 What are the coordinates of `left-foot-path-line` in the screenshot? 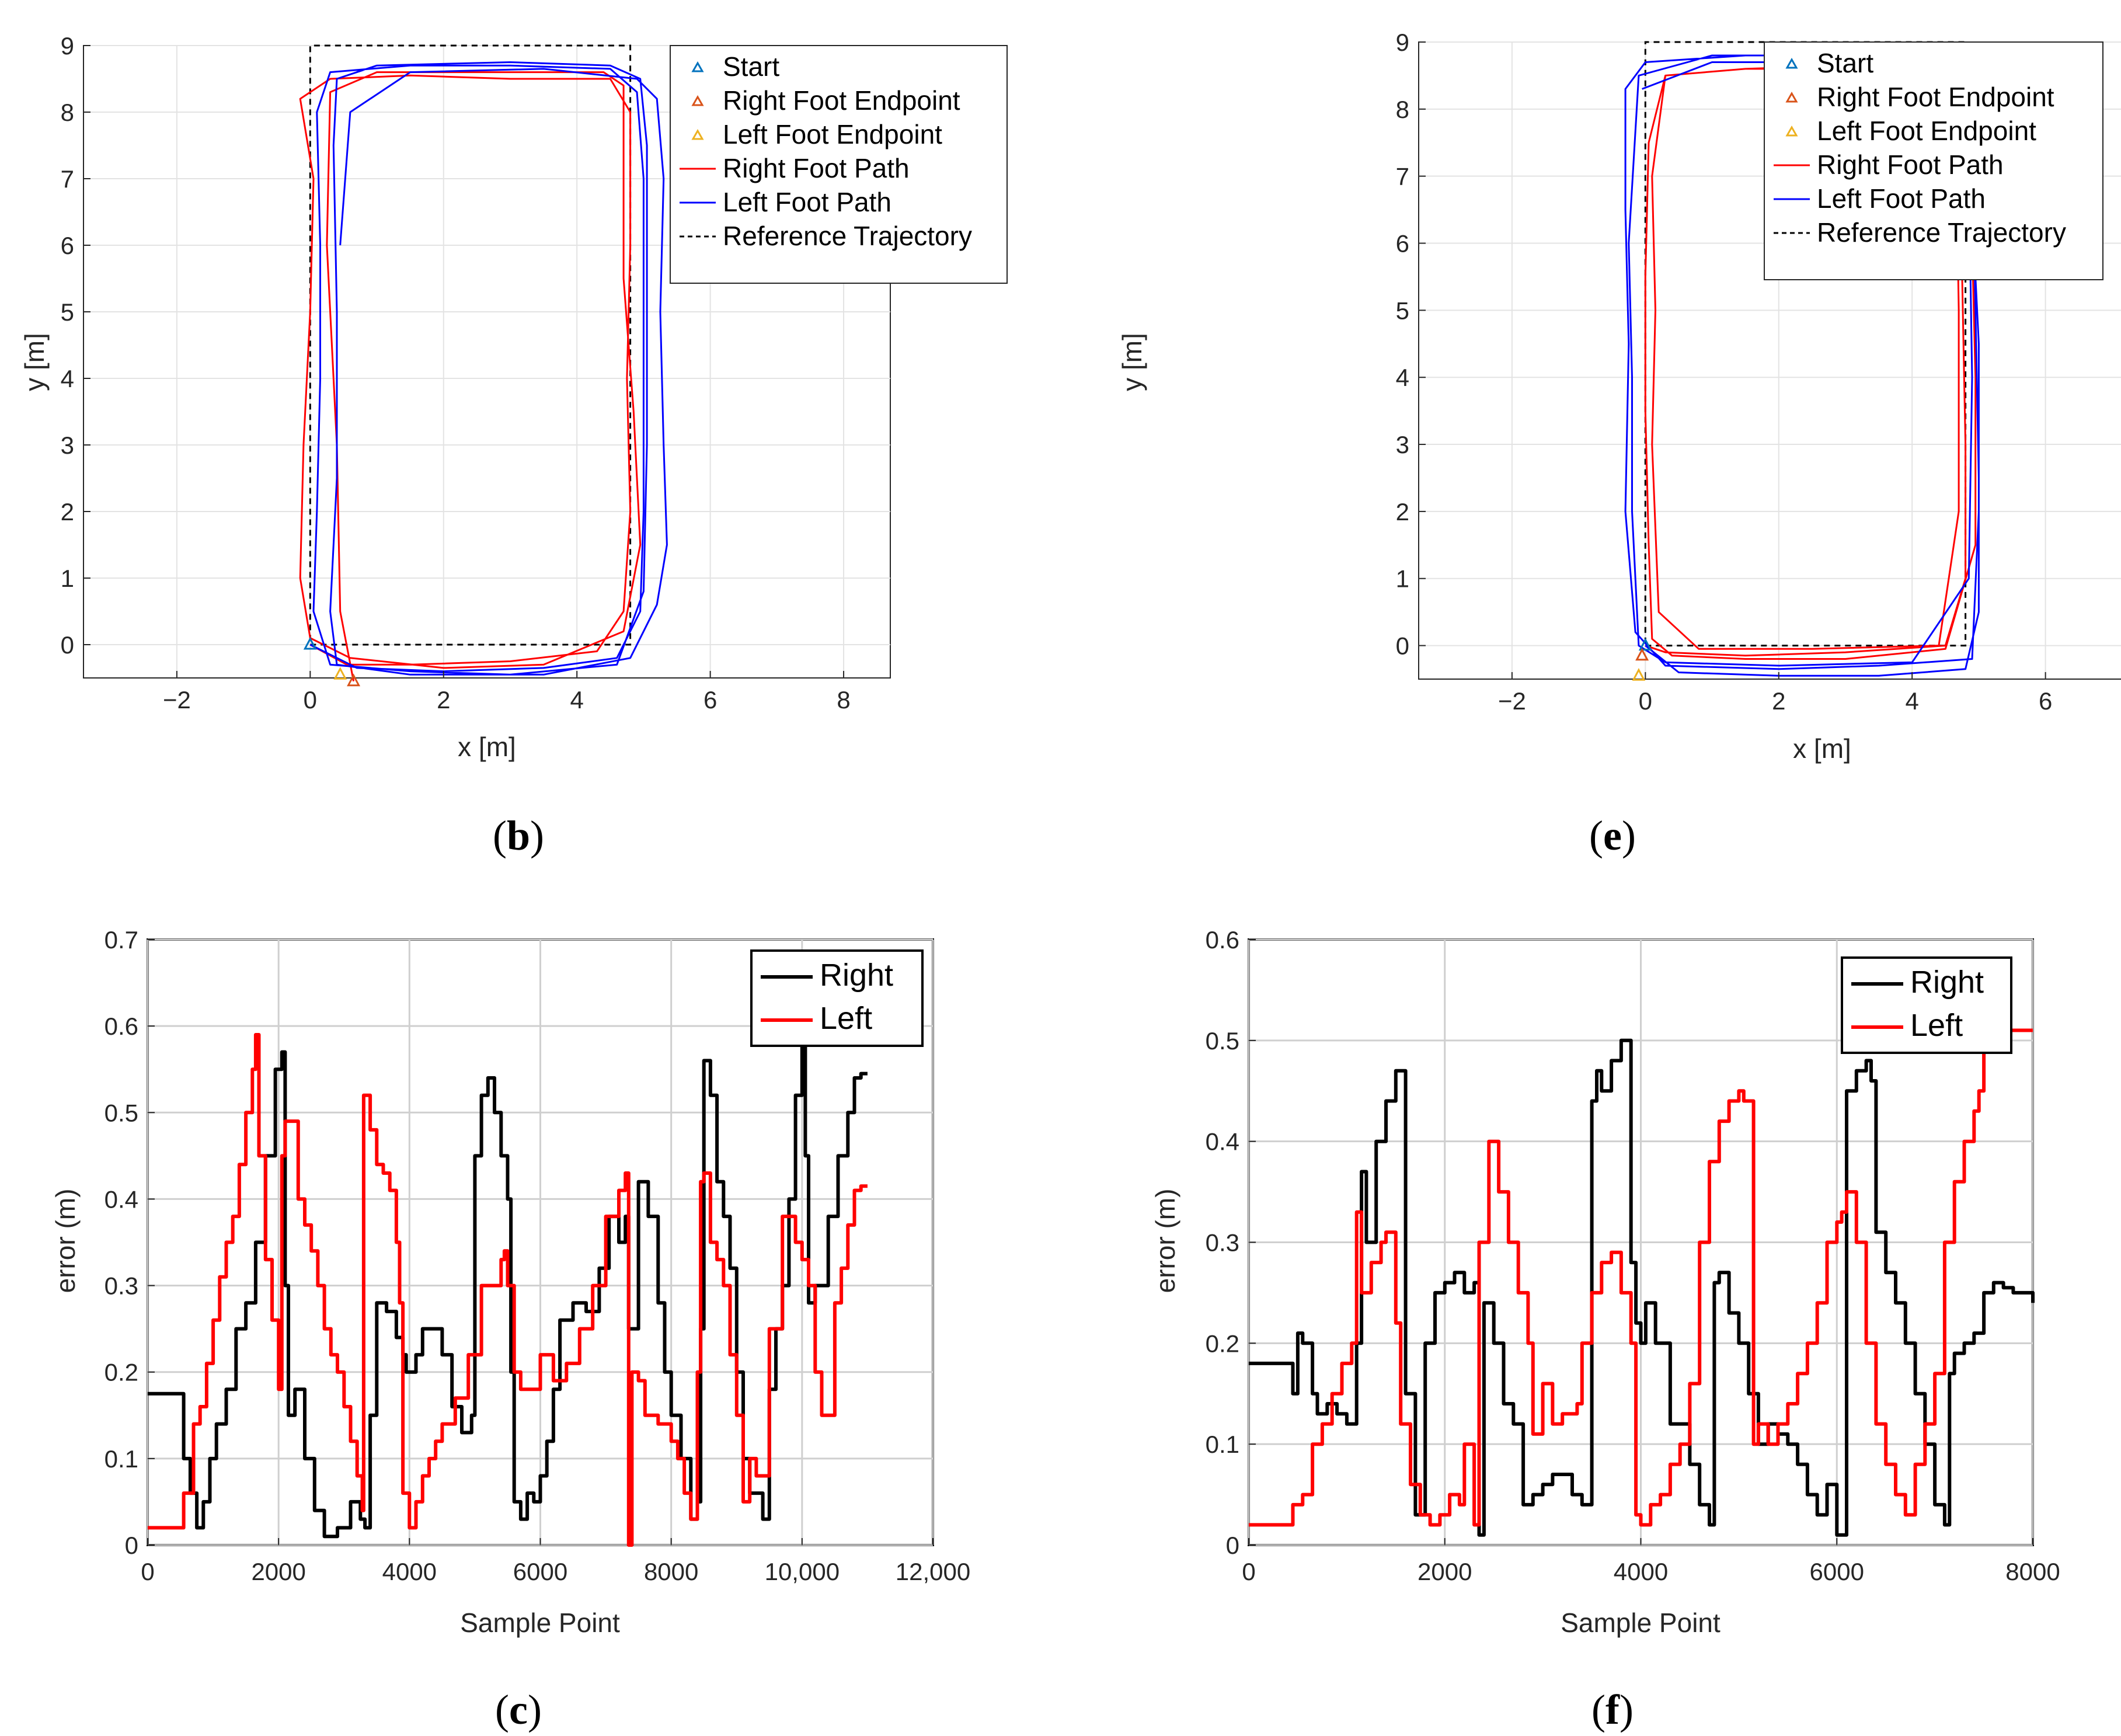 It's located at (488, 369).